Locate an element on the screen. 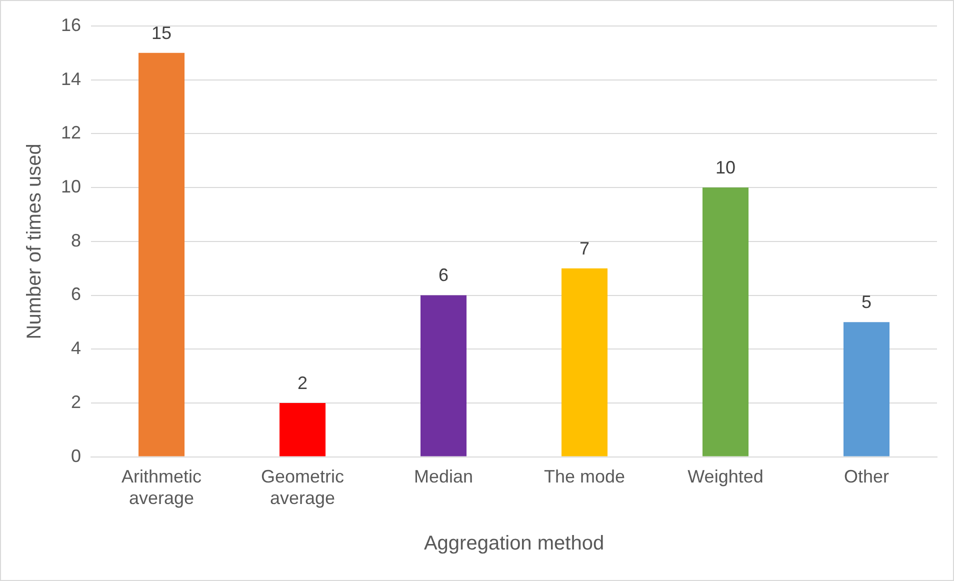 The height and width of the screenshot is (581, 954). data-label: 2 is located at coordinates (303, 382).